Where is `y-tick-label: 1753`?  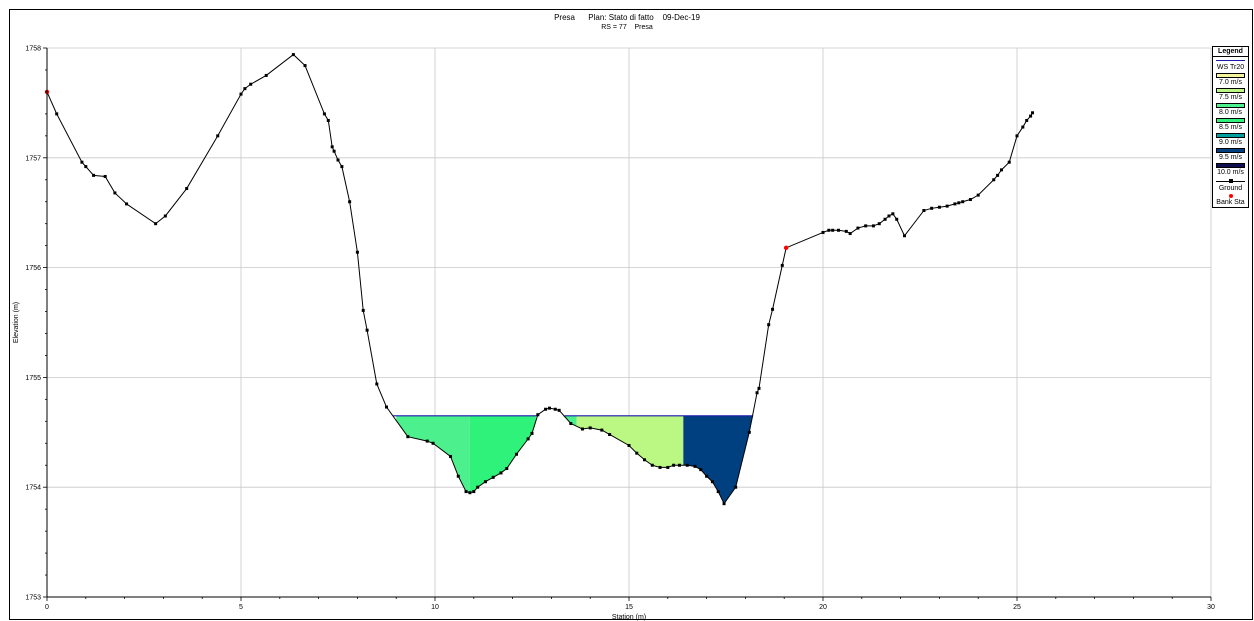
y-tick-label: 1753 is located at coordinates (33, 598).